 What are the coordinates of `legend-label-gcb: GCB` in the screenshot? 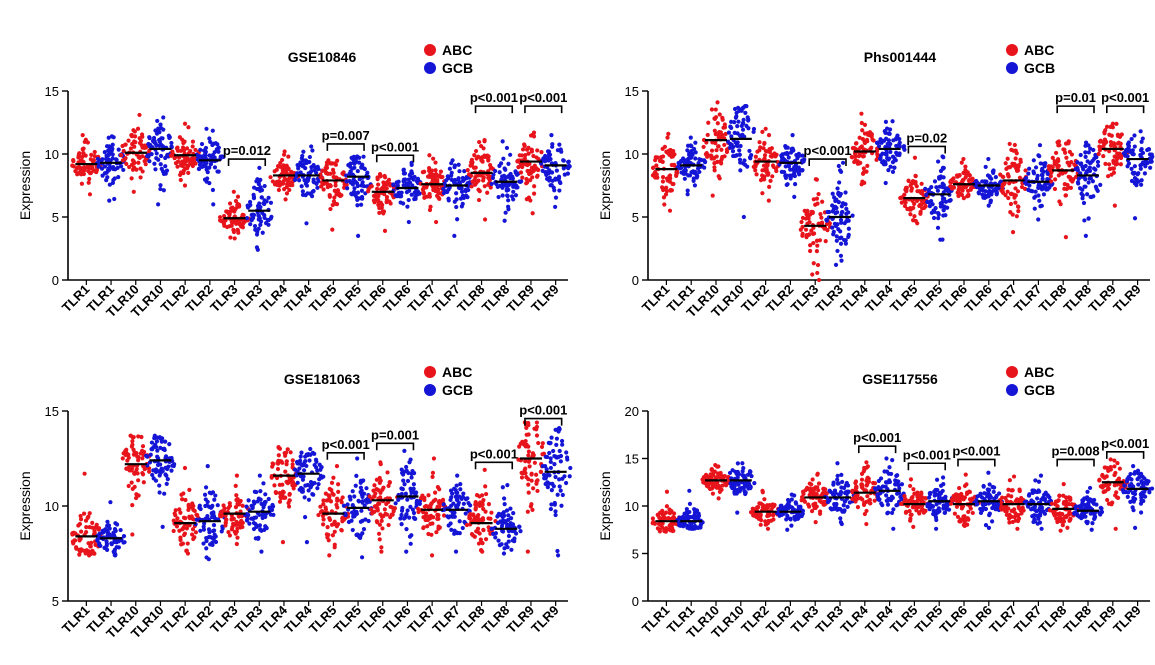 It's located at (457, 68).